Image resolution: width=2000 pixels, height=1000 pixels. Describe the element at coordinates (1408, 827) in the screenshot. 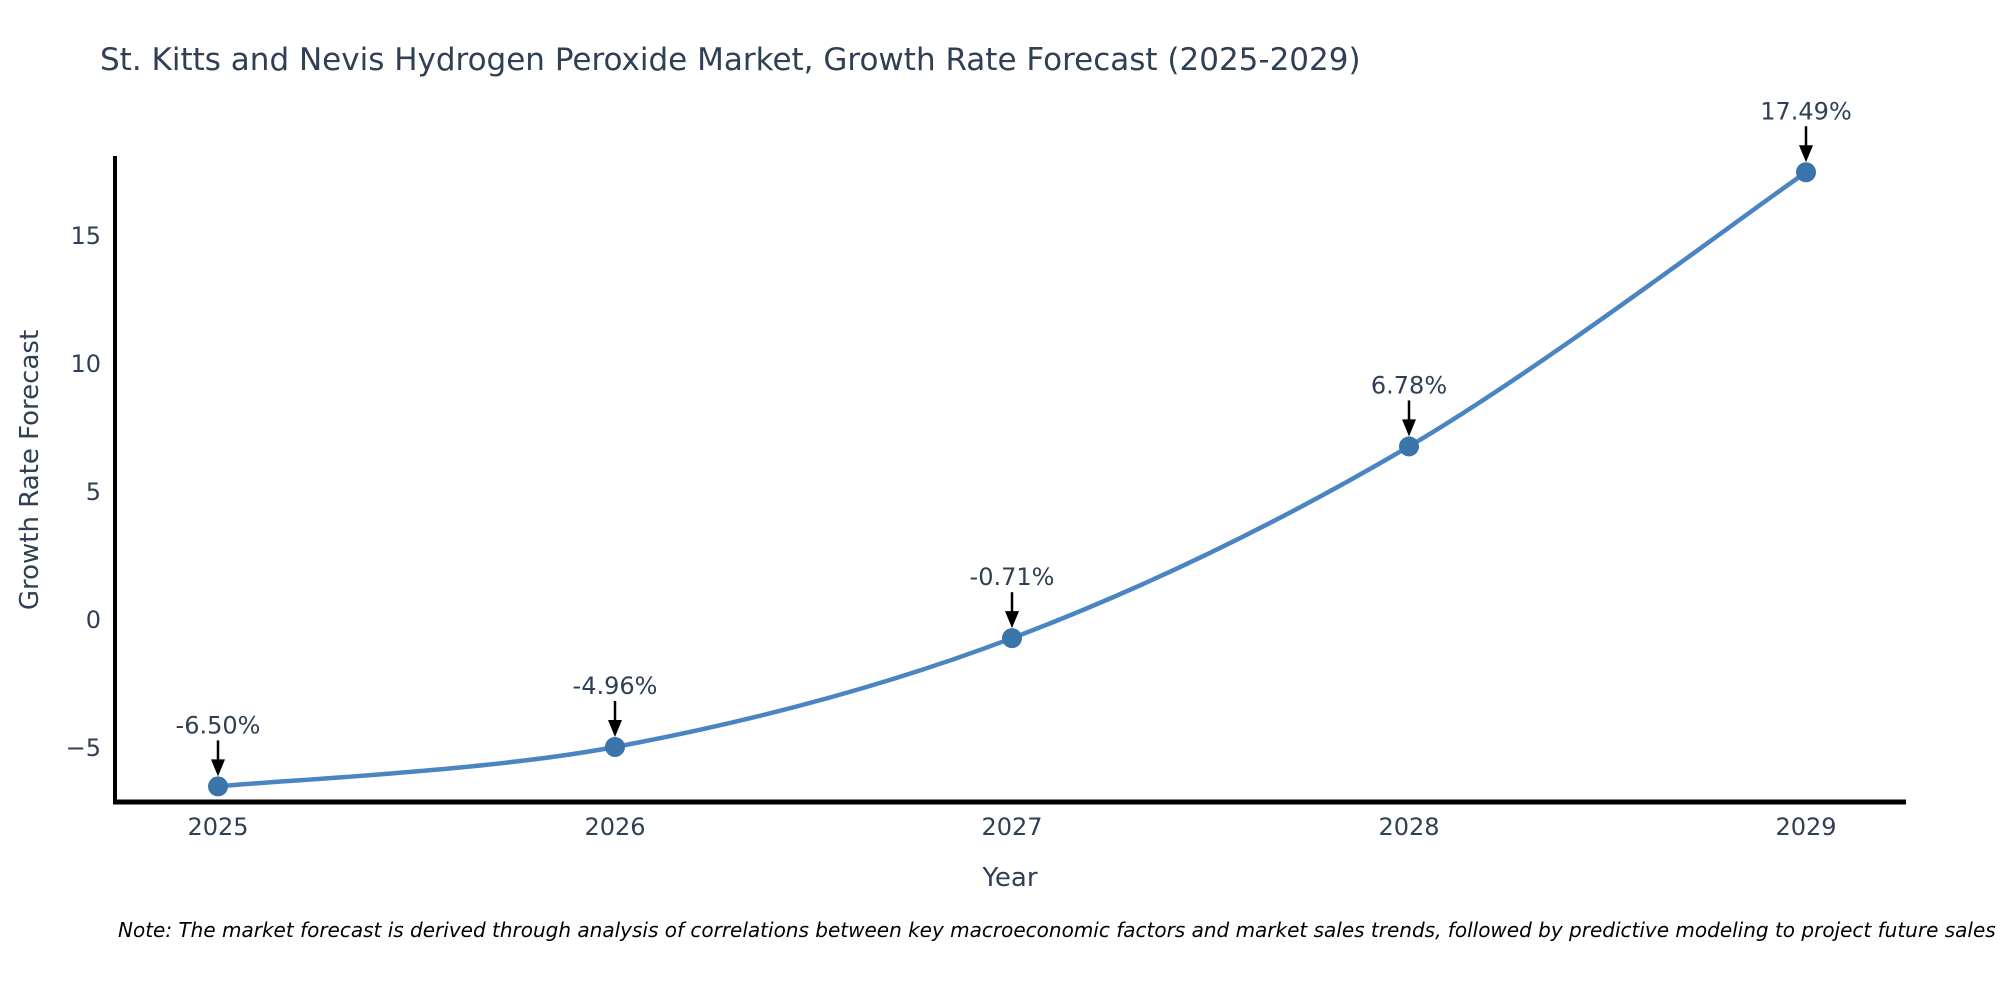

I see `x-tick-label: 2028` at that location.